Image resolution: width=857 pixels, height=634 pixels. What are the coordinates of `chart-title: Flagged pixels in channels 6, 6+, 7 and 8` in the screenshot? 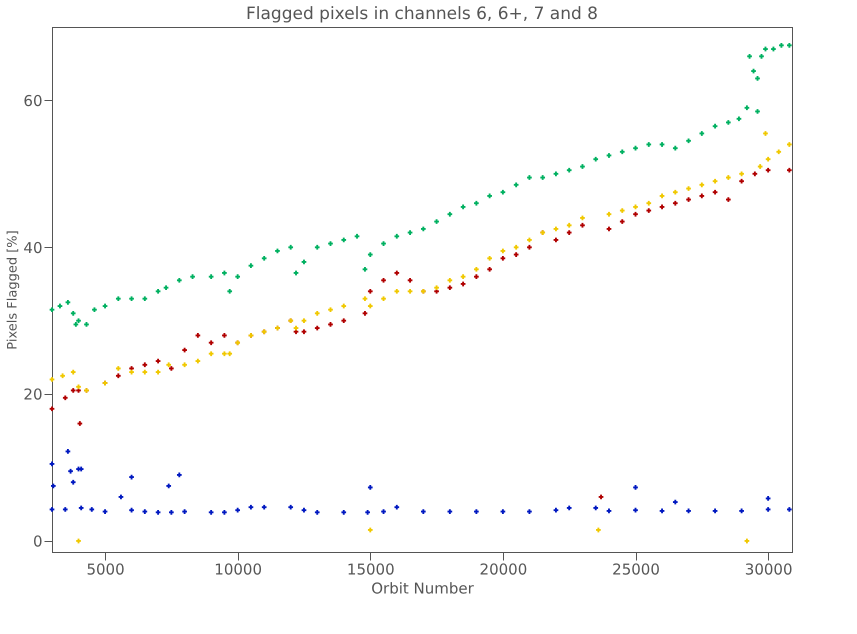 It's located at (422, 14).